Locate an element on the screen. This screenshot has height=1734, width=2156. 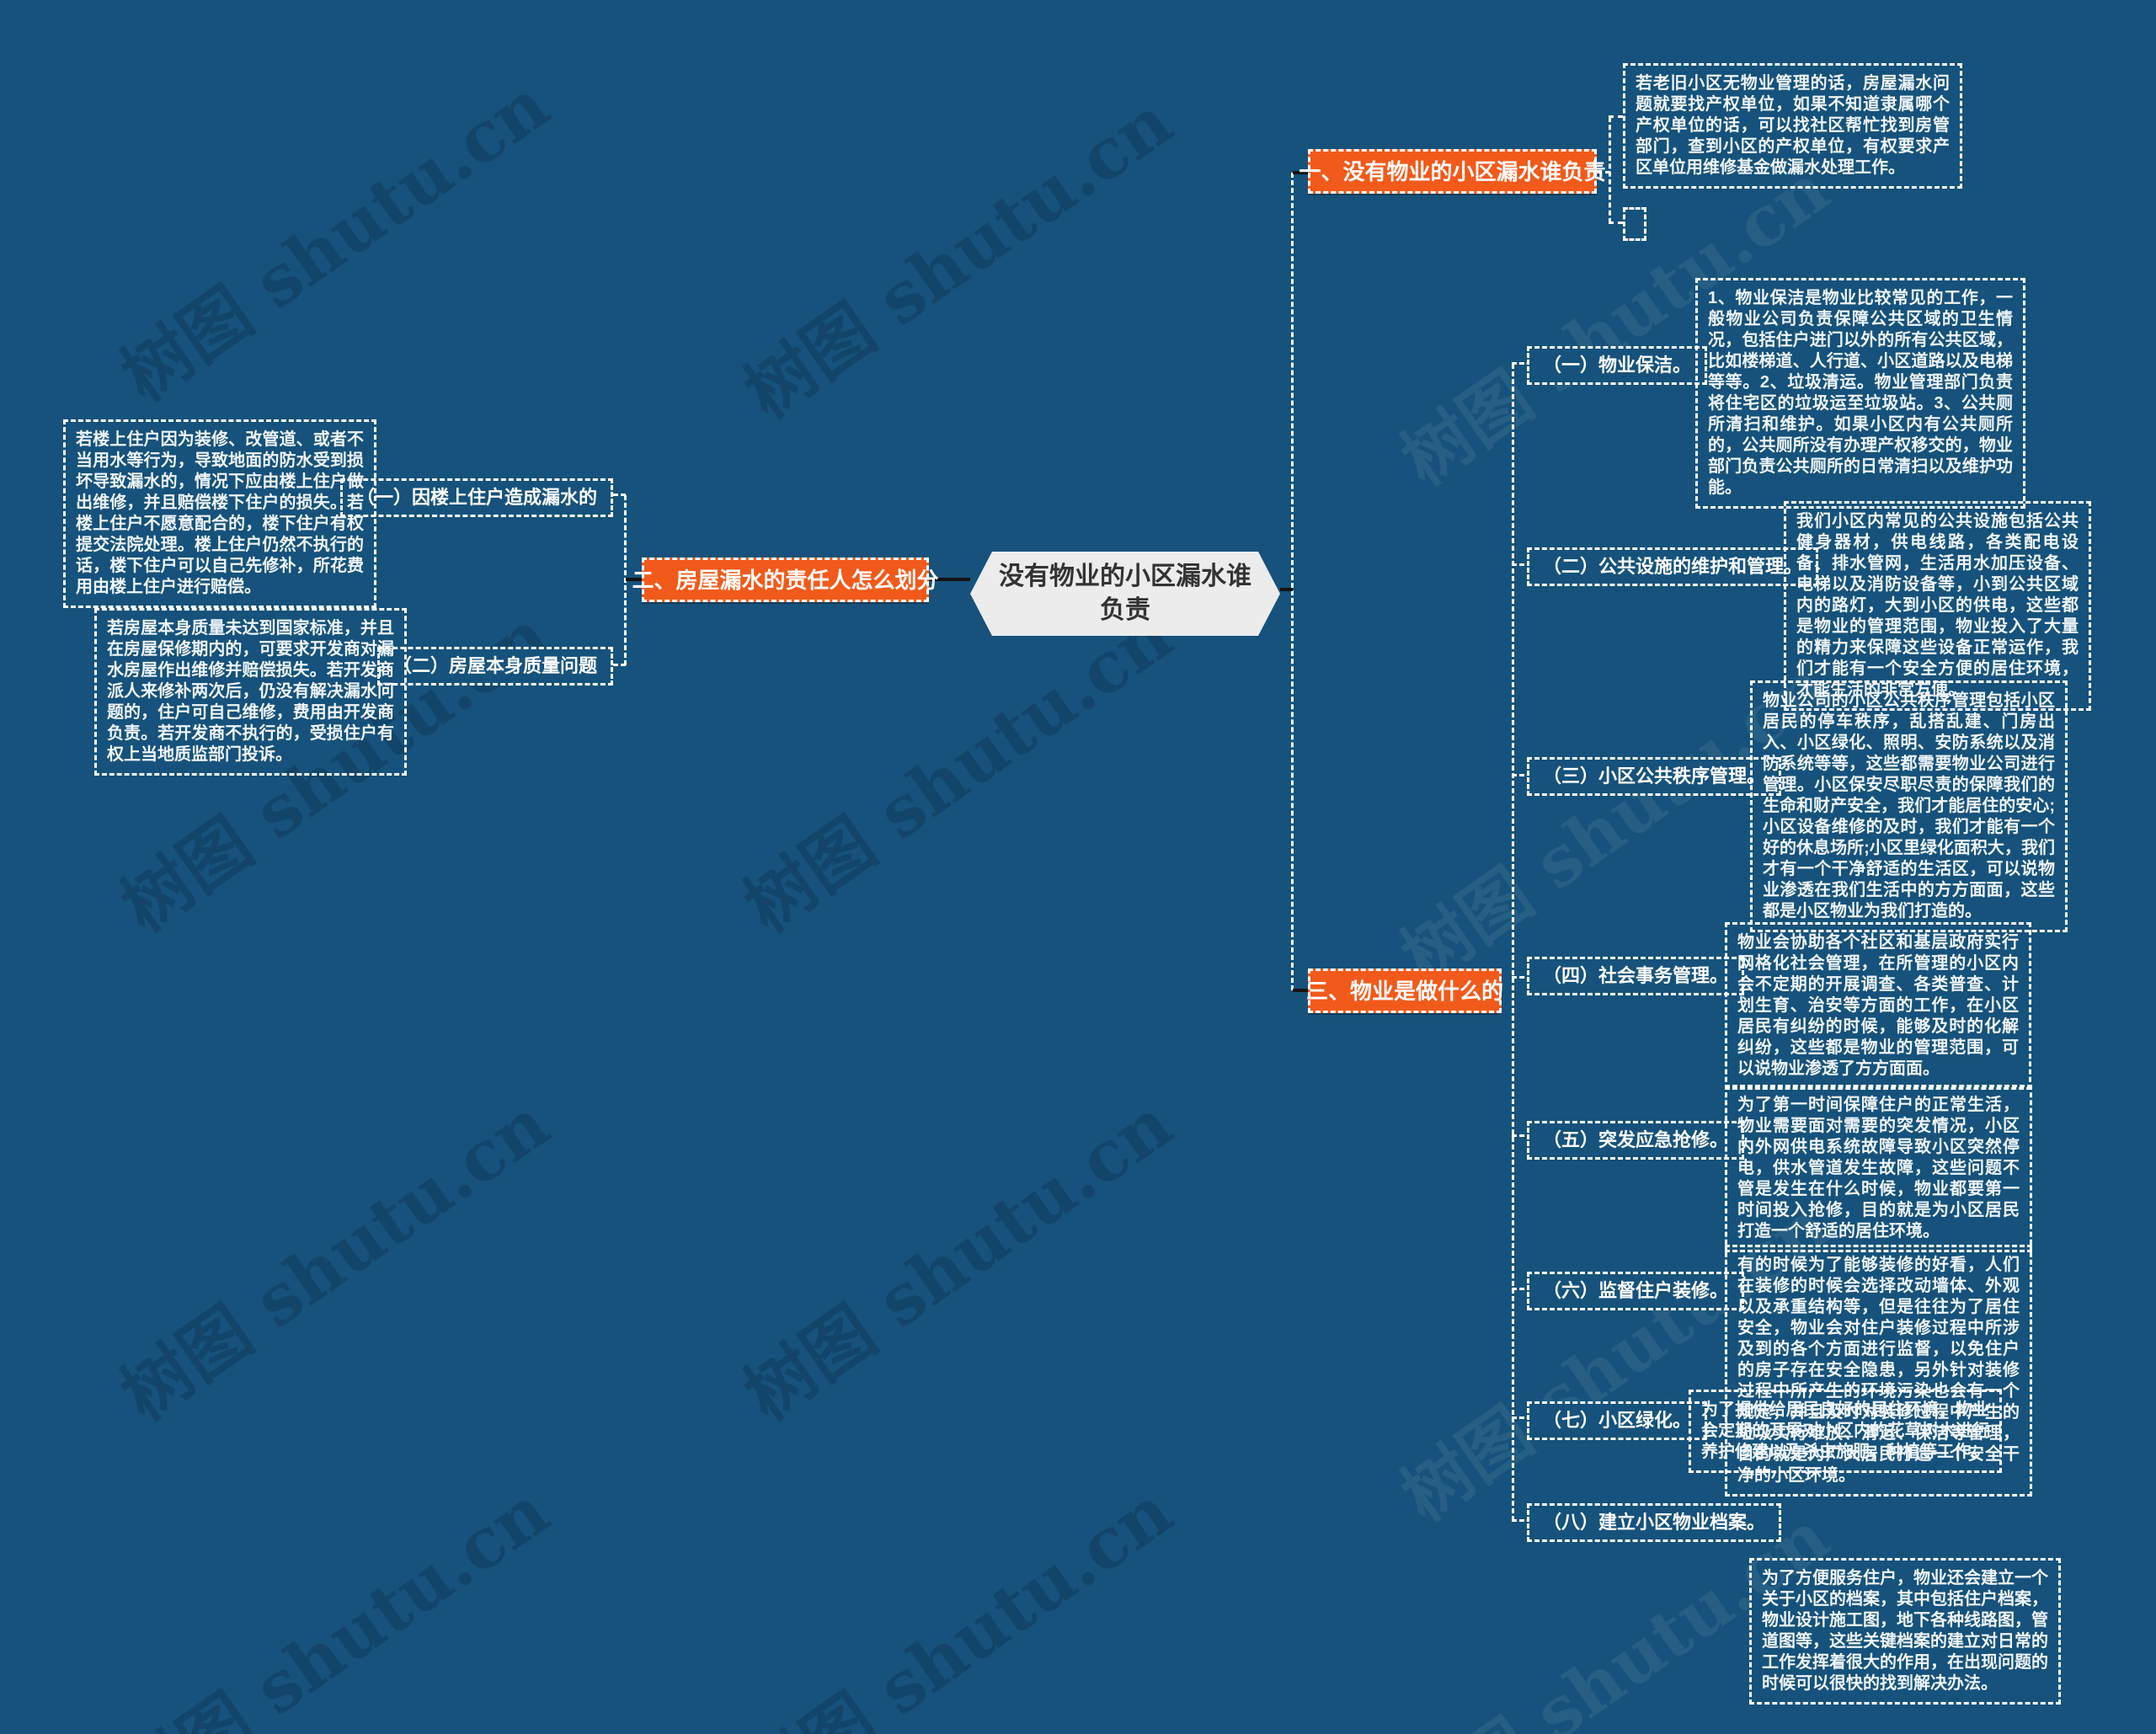
subtopic-house-quality: （二）房屋本身质量问题 is located at coordinates (495, 666).